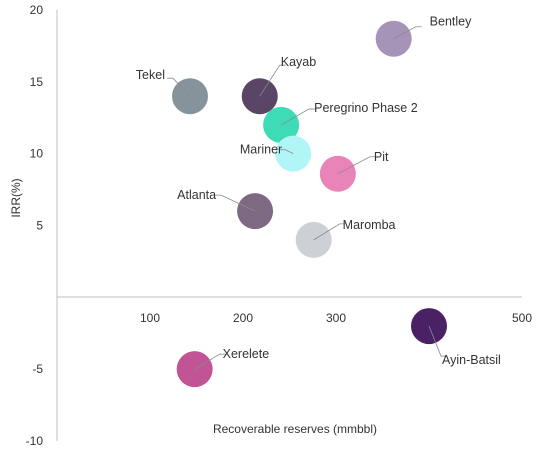 This screenshot has height=452, width=547. I want to click on data-label-tekel: Tekel, so click(150, 75).